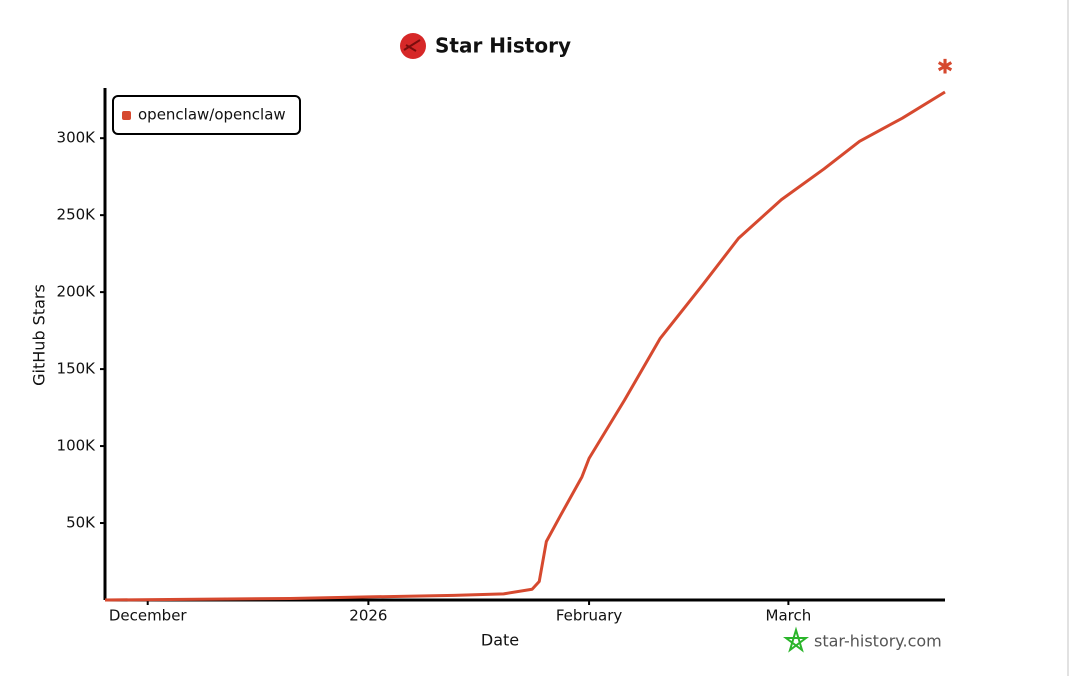 The height and width of the screenshot is (680, 1080). Describe the element at coordinates (81, 523) in the screenshot. I see `y-tick-label: 50K` at that location.